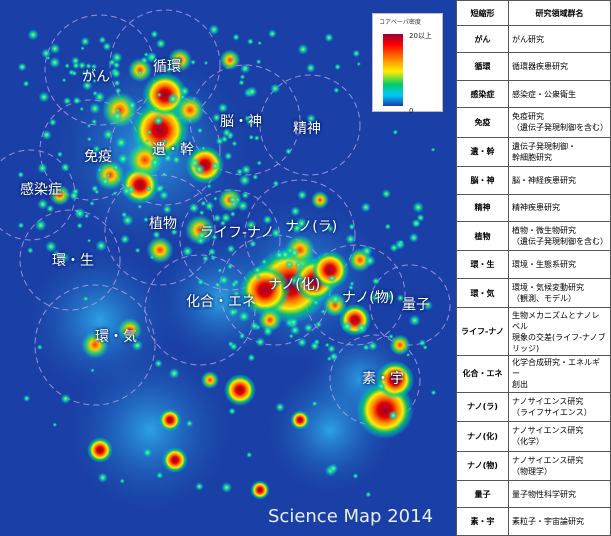 This screenshot has width=611, height=536. What do you see at coordinates (237, 233) in the screenshot?
I see `region-label: ライフ-ナノ` at bounding box center [237, 233].